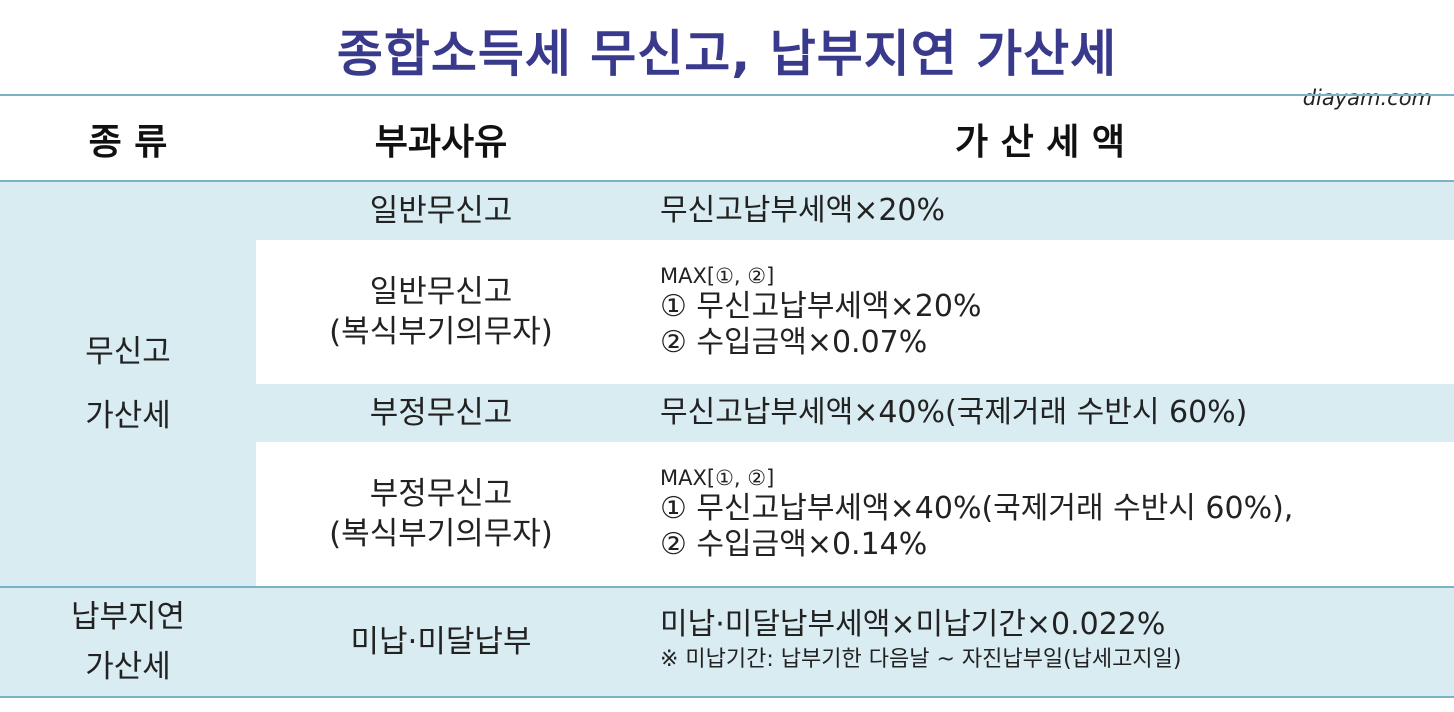  Describe the element at coordinates (441, 292) in the screenshot. I see `row-2-reason-line-1: 일반무신고` at that location.